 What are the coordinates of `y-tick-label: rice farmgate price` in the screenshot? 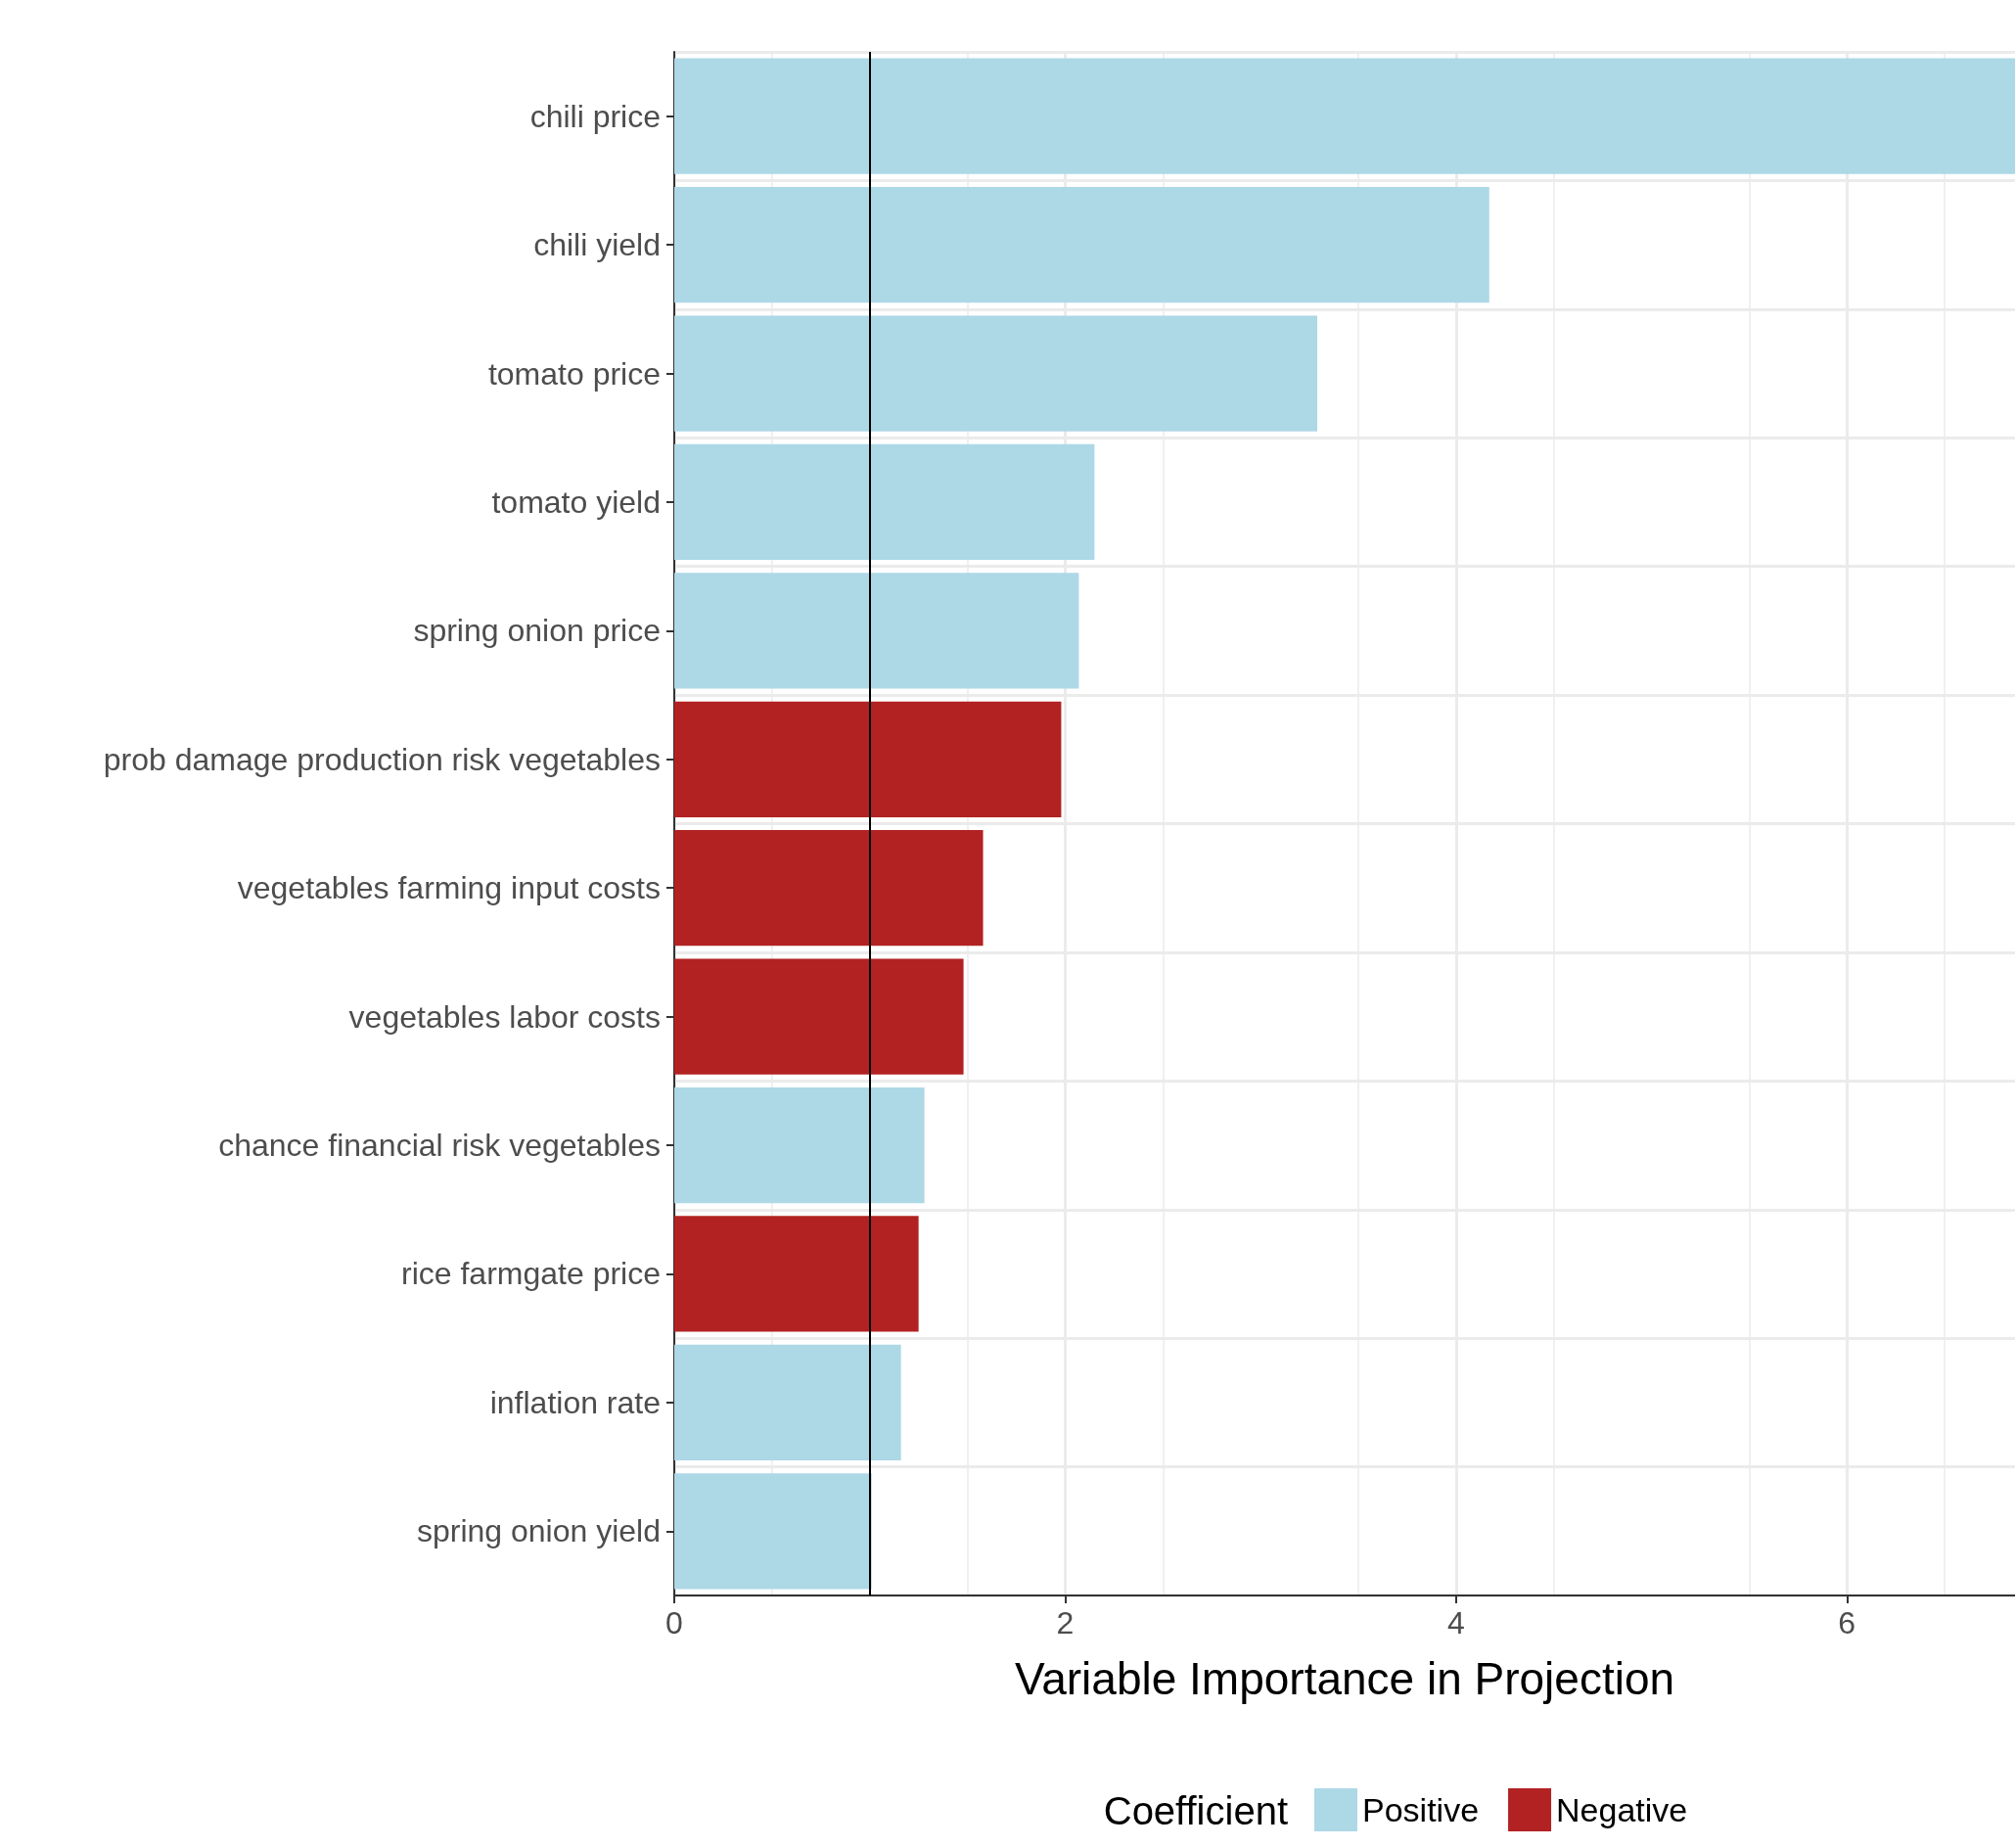 It's located at (531, 1274).